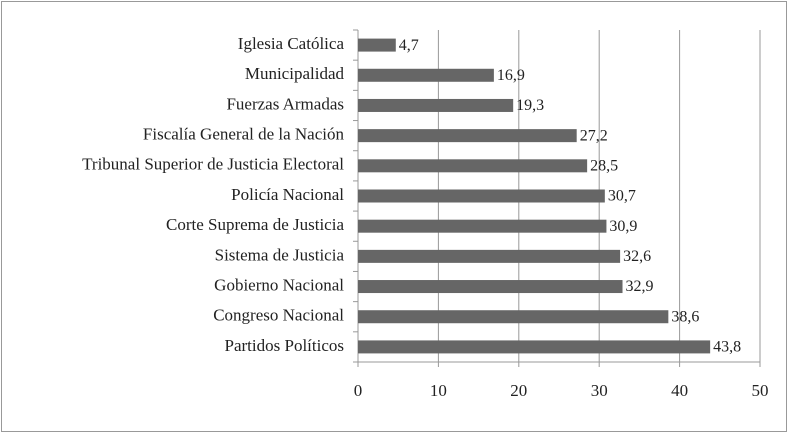  What do you see at coordinates (280, 254) in the screenshot?
I see `y-tick-label: Sistema de Justicia` at bounding box center [280, 254].